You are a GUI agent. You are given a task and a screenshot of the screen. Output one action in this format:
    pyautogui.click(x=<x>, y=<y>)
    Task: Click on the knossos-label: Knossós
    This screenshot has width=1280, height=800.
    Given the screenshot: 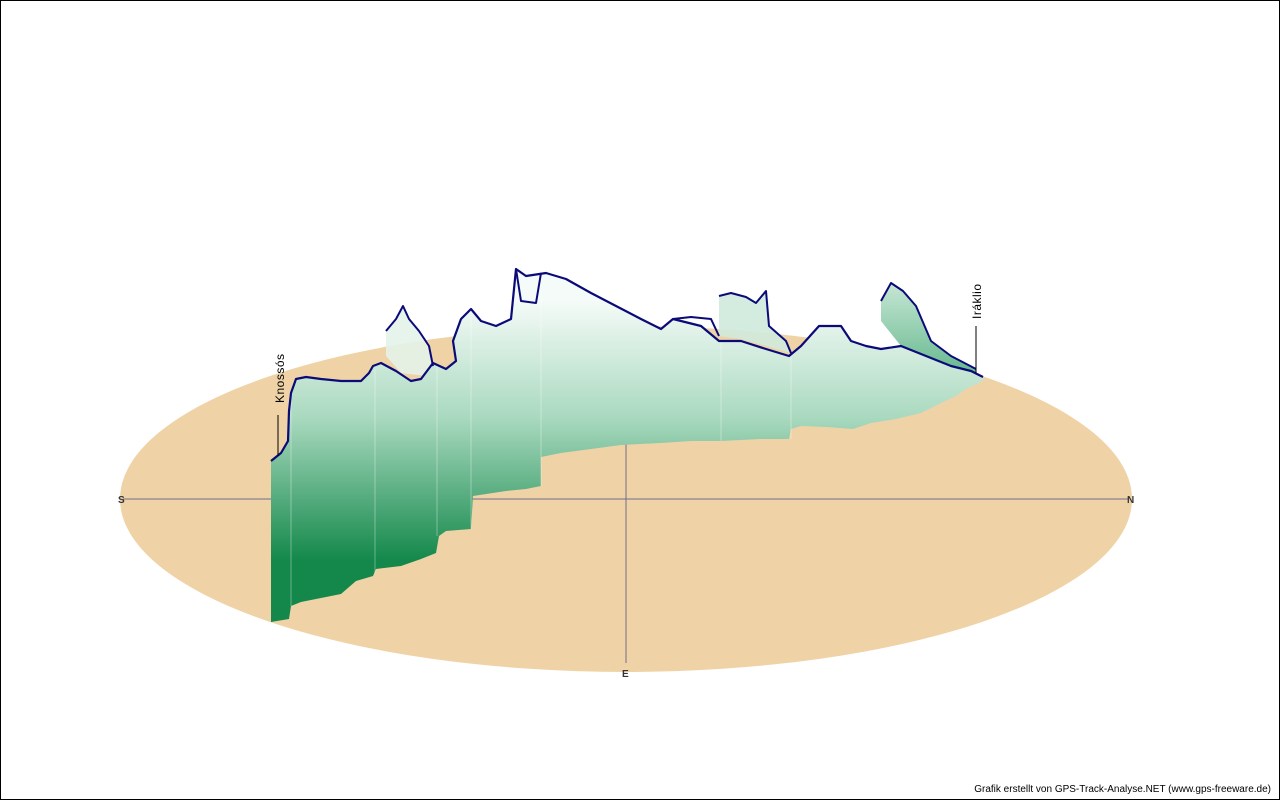 What is the action you would take?
    pyautogui.click(x=280, y=378)
    